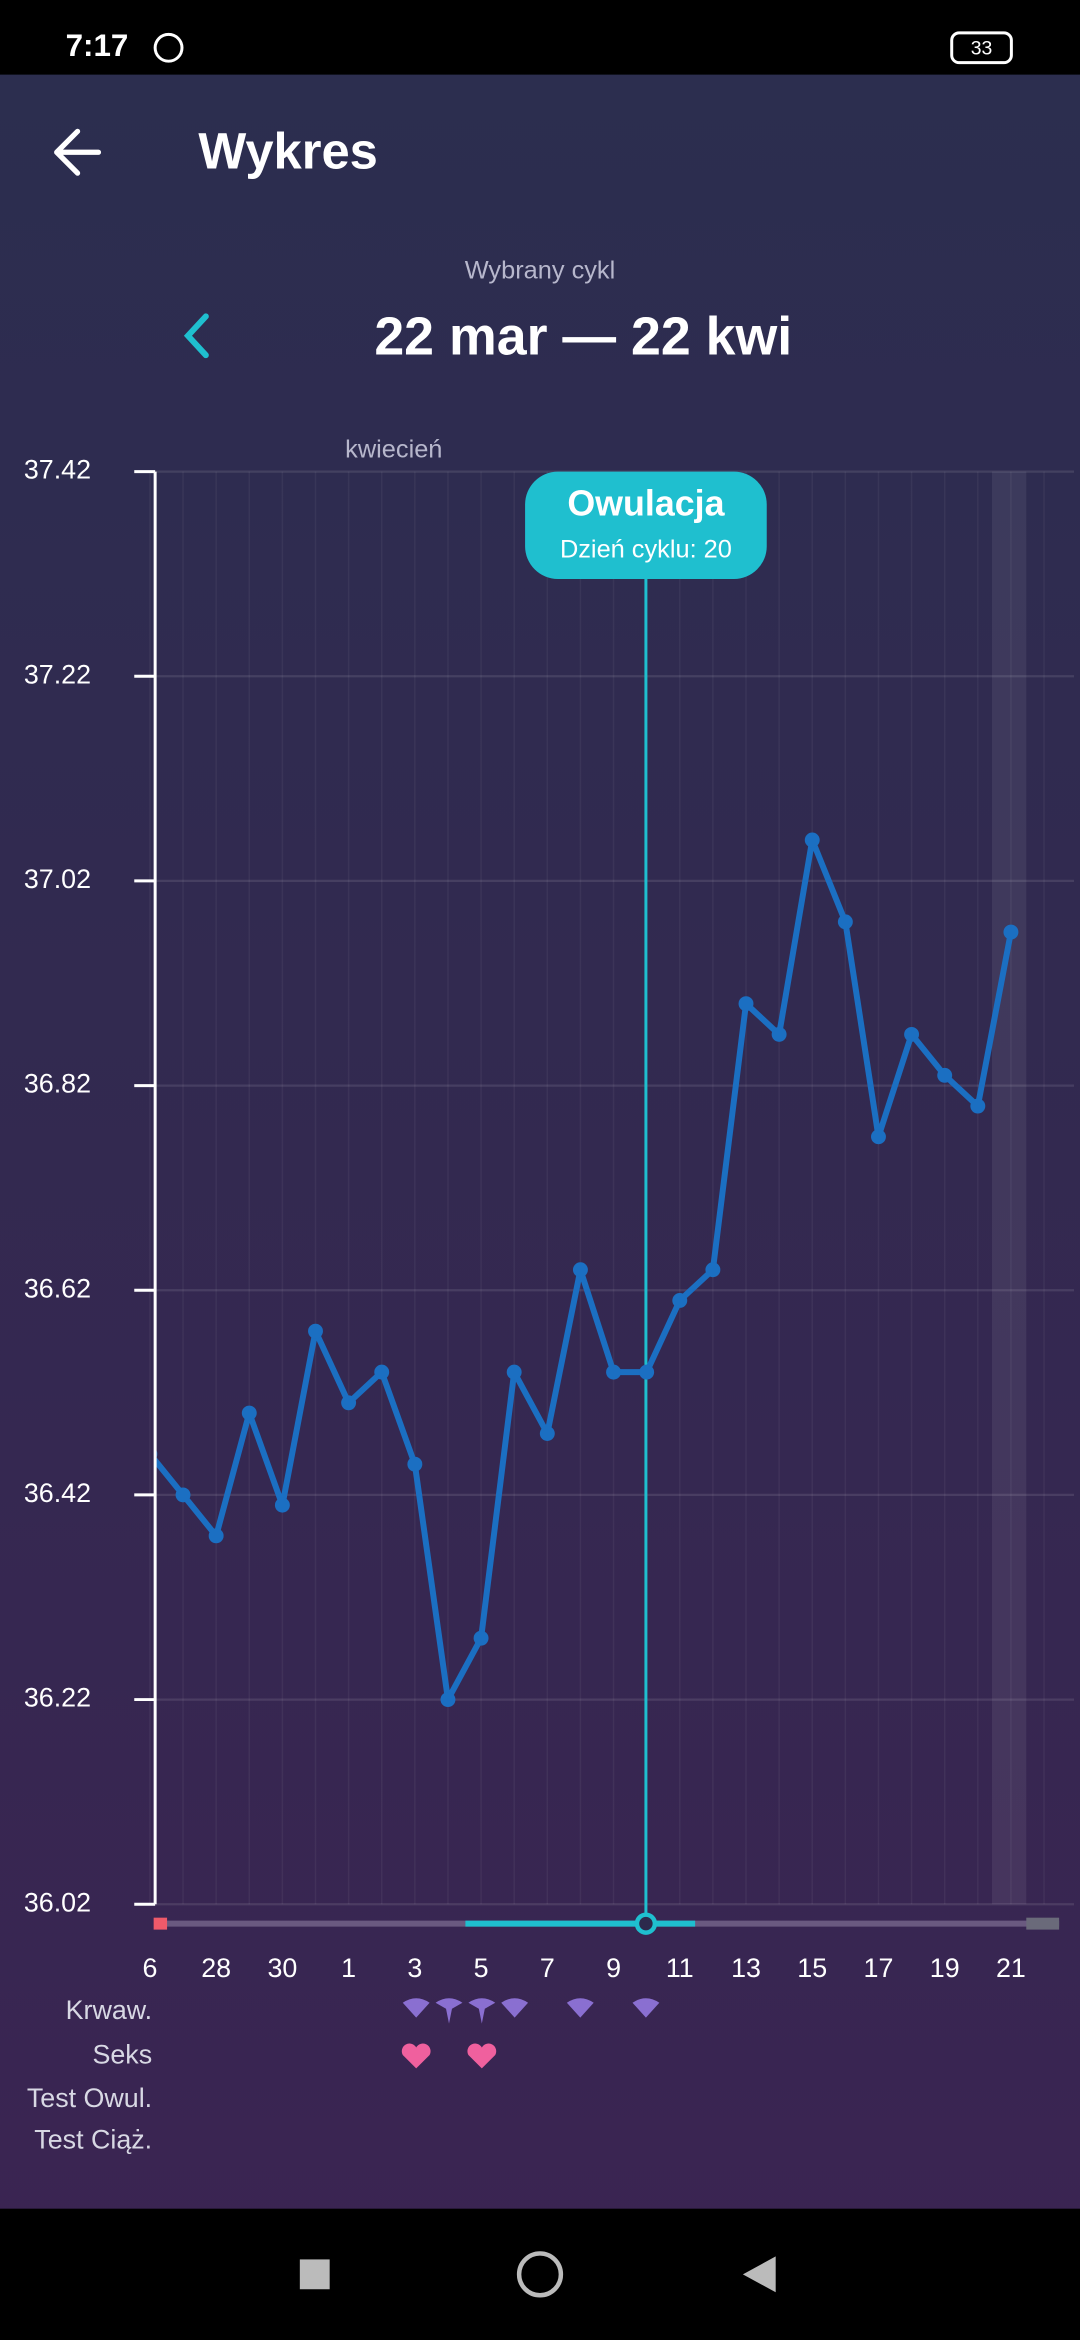 Image resolution: width=1080 pixels, height=2340 pixels. What do you see at coordinates (168, 47) in the screenshot?
I see `alarm-icon` at bounding box center [168, 47].